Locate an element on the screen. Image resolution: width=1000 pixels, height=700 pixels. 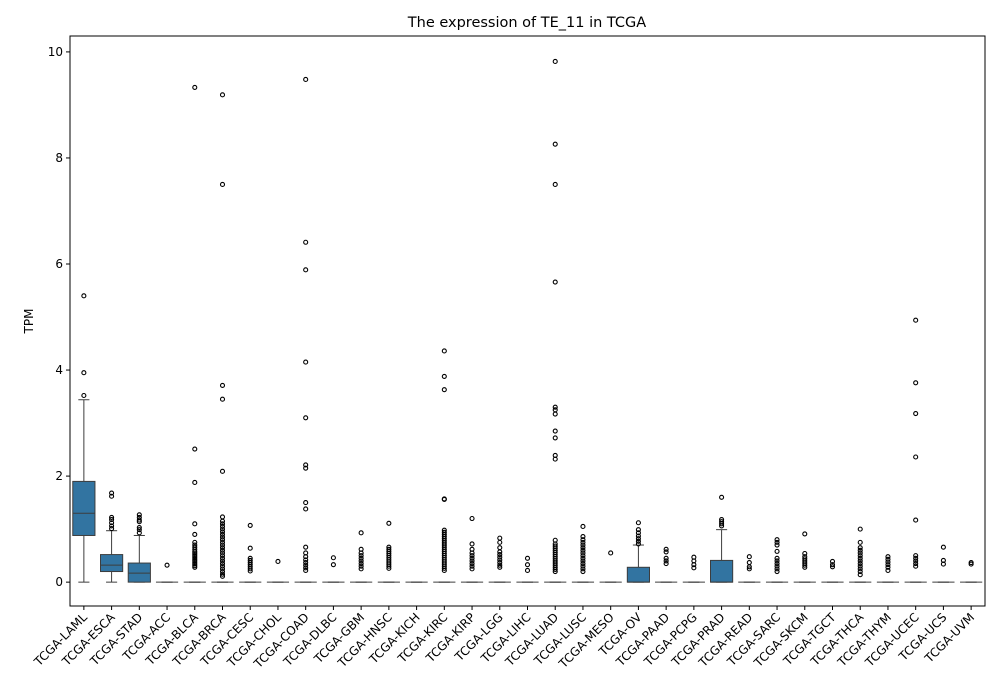
y-tick-label: 4 is located at coordinates (59, 370).